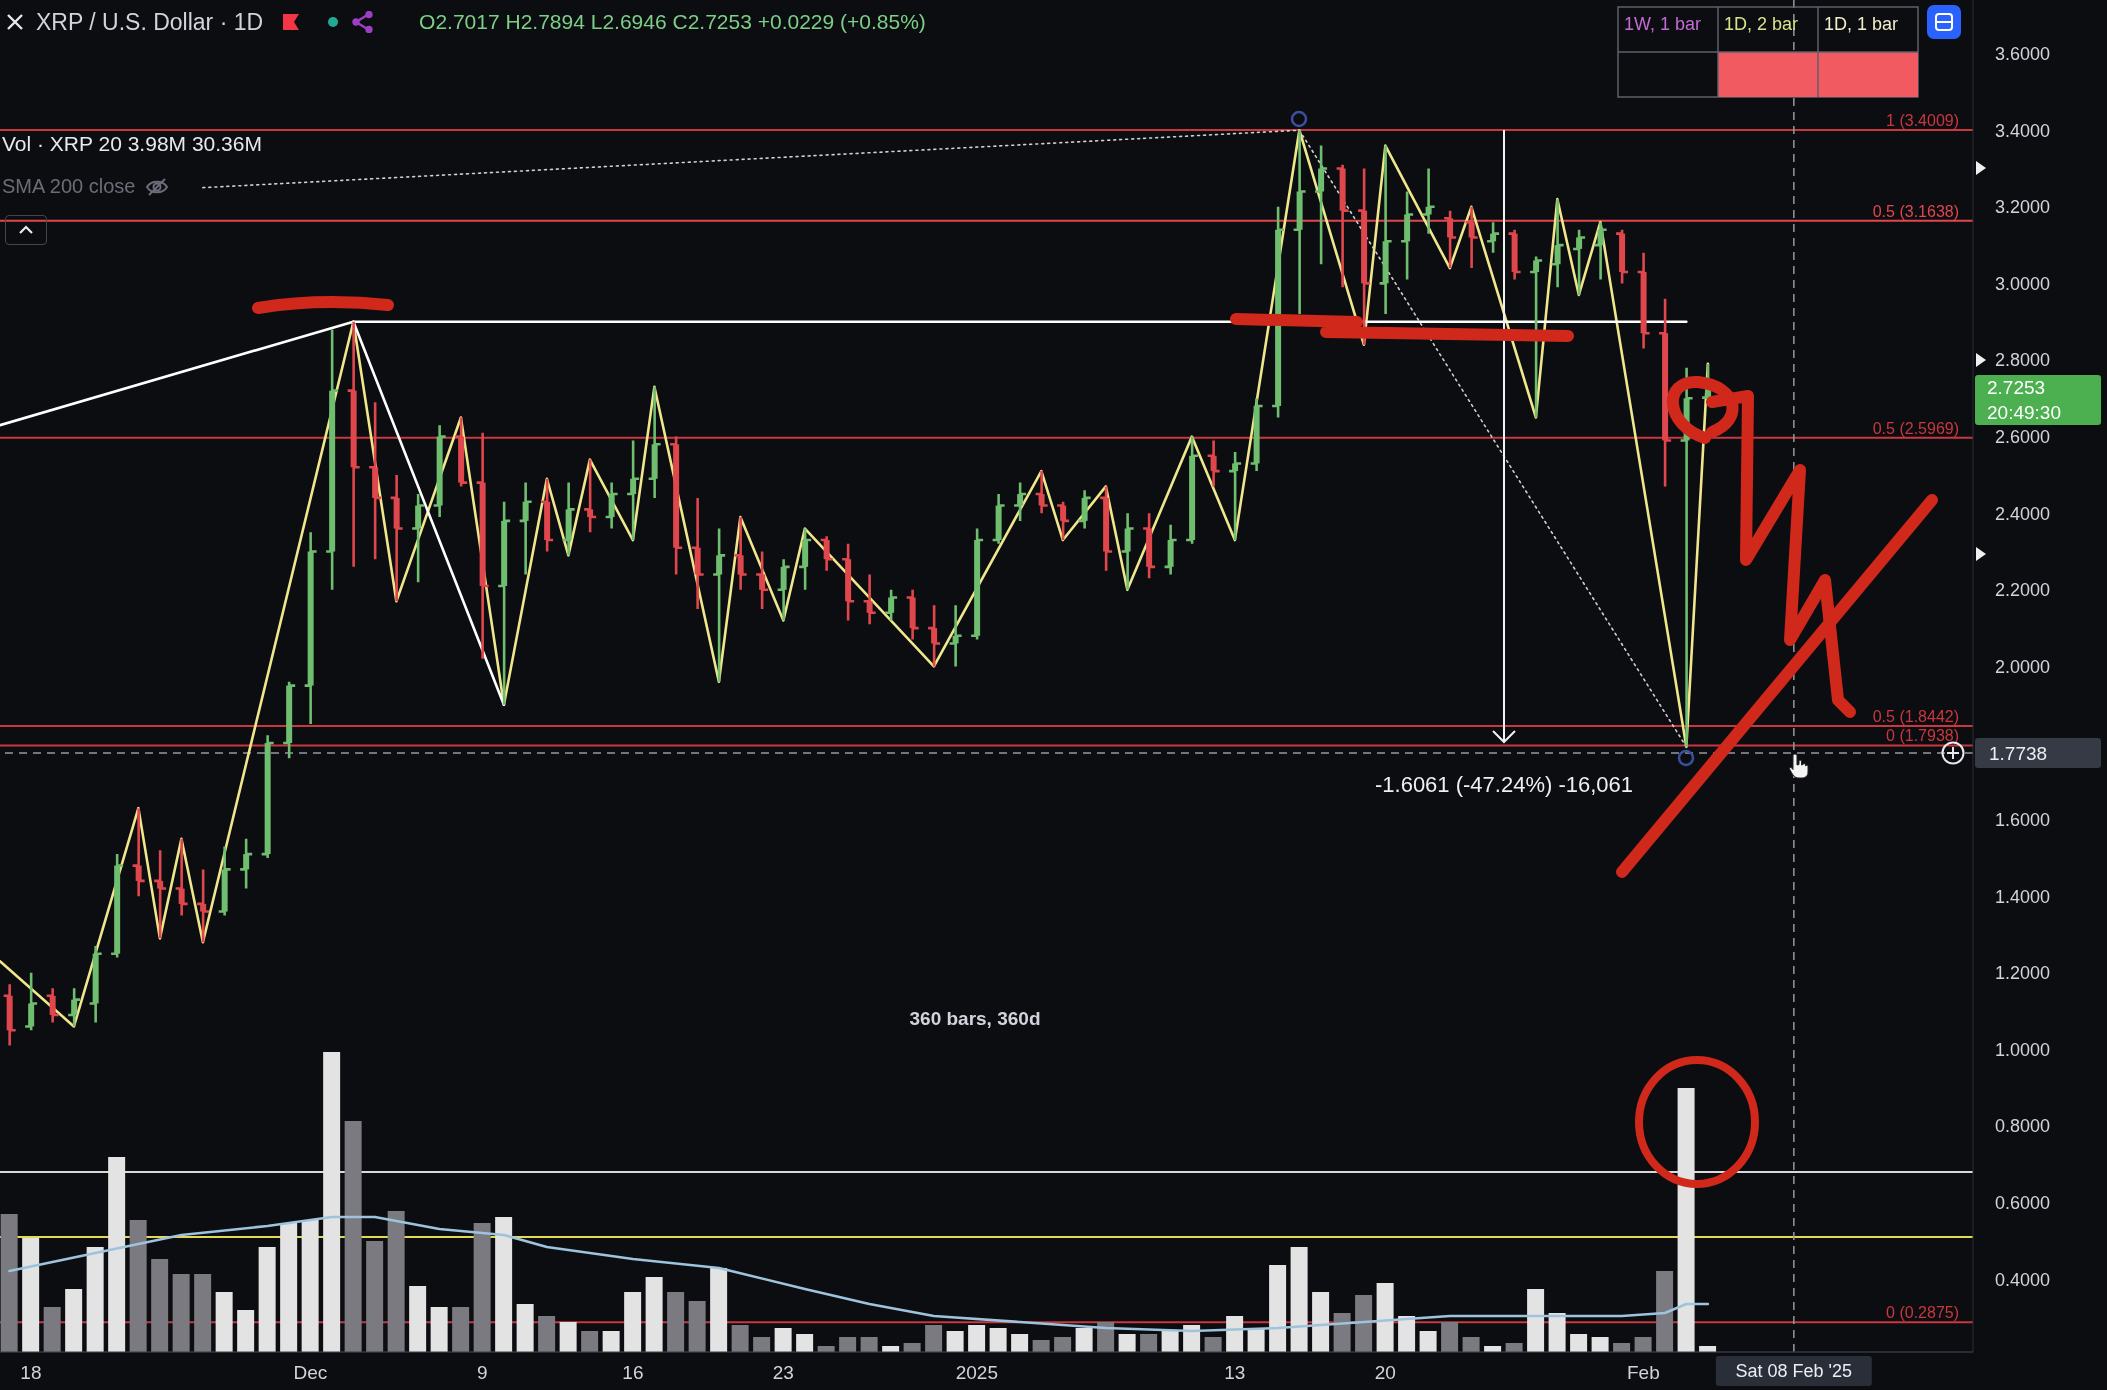 This screenshot has height=1390, width=2107. Describe the element at coordinates (1761, 24) in the screenshot. I see `annotation: 1D, 2 bar` at that location.